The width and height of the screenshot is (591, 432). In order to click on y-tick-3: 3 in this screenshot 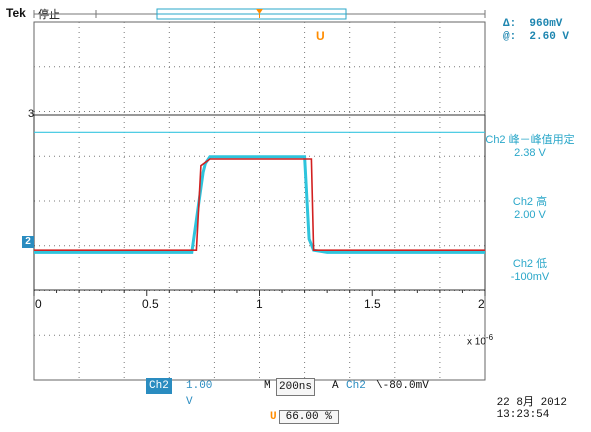, I will do `click(31, 114)`.